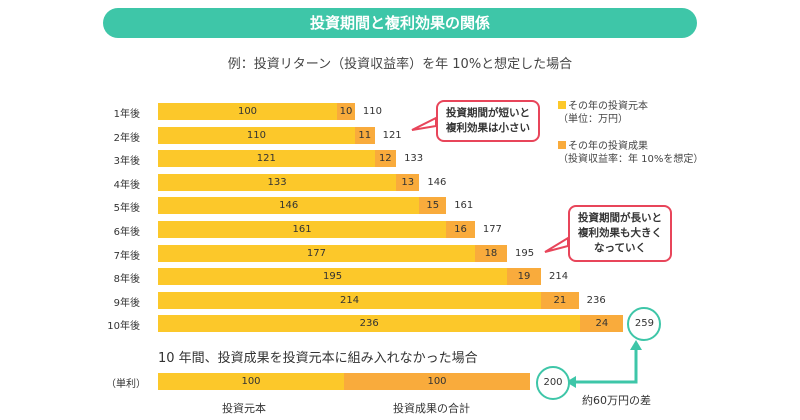  Describe the element at coordinates (251, 381) in the screenshot. I see `simple-bar-principal: 100` at that location.